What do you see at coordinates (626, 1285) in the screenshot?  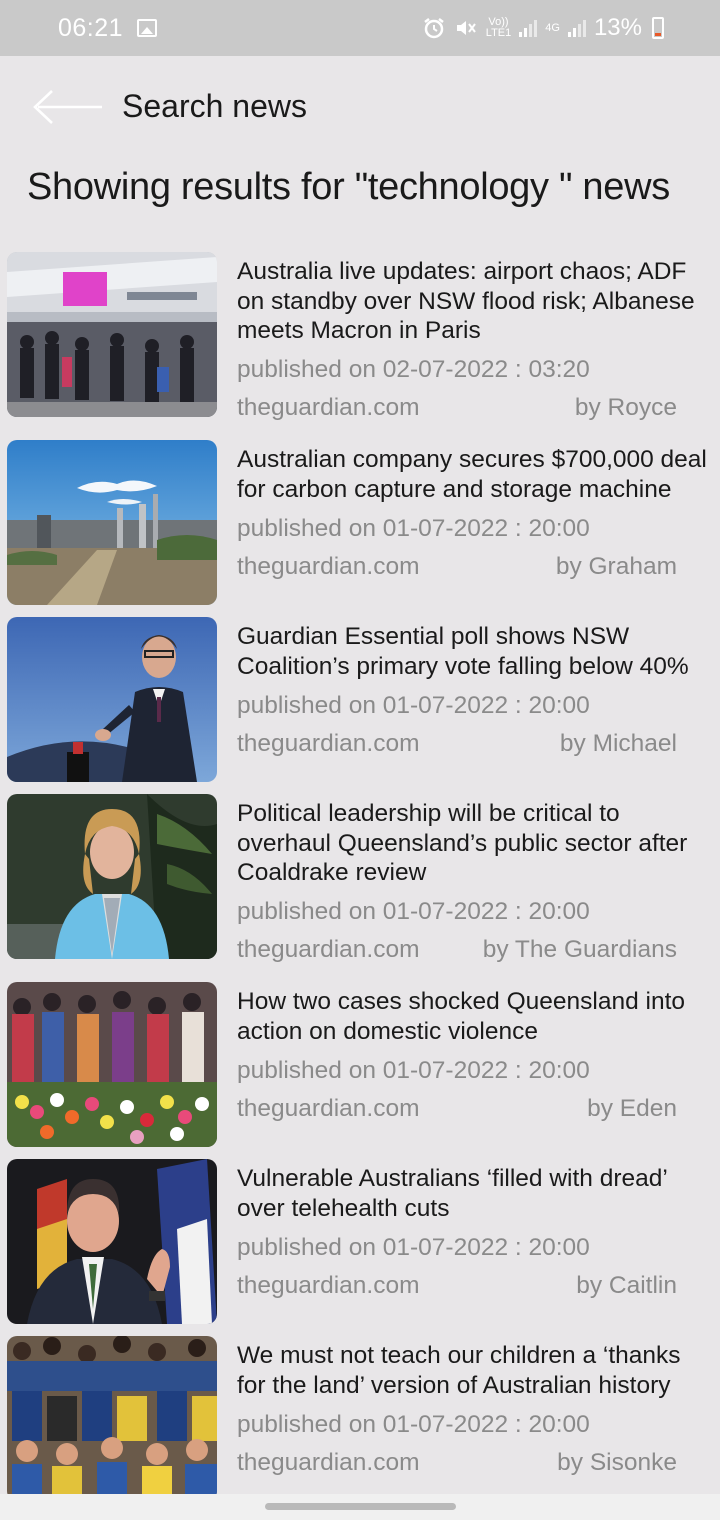 I see `news-author: by Caitlin` at bounding box center [626, 1285].